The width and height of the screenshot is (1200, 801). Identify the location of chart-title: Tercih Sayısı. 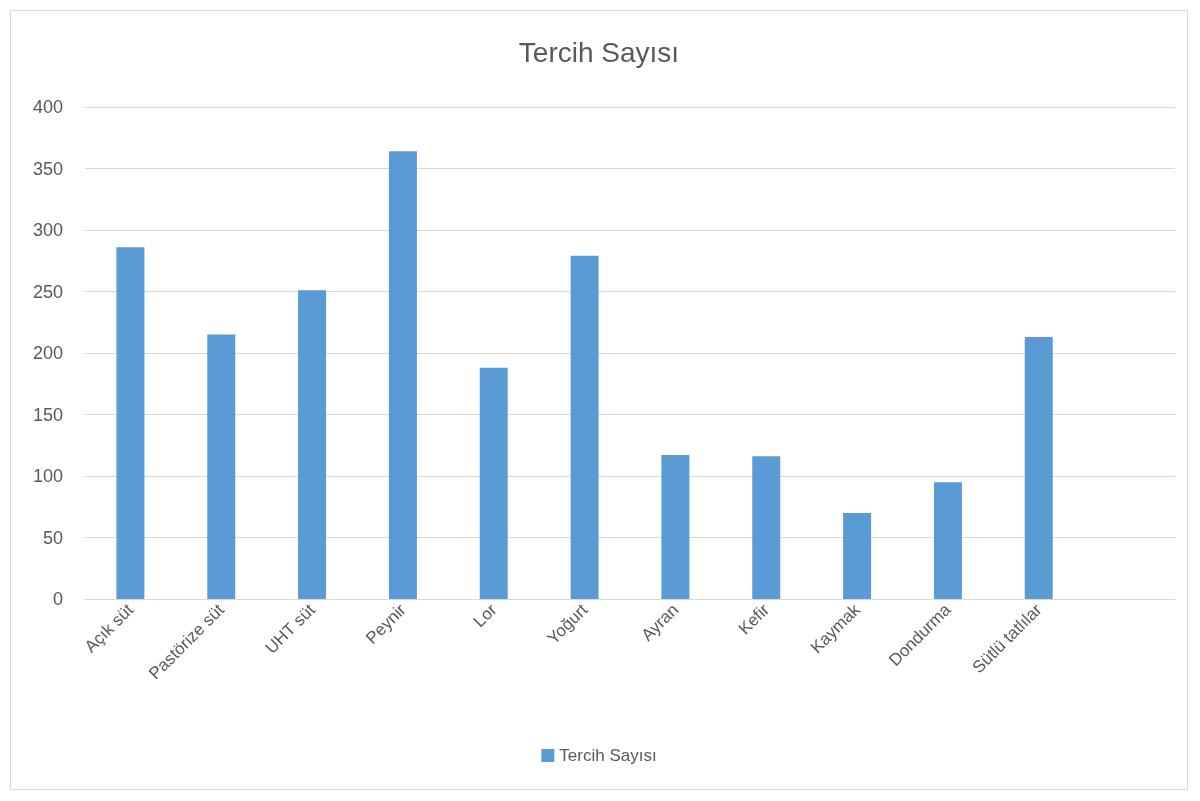
(599, 52).